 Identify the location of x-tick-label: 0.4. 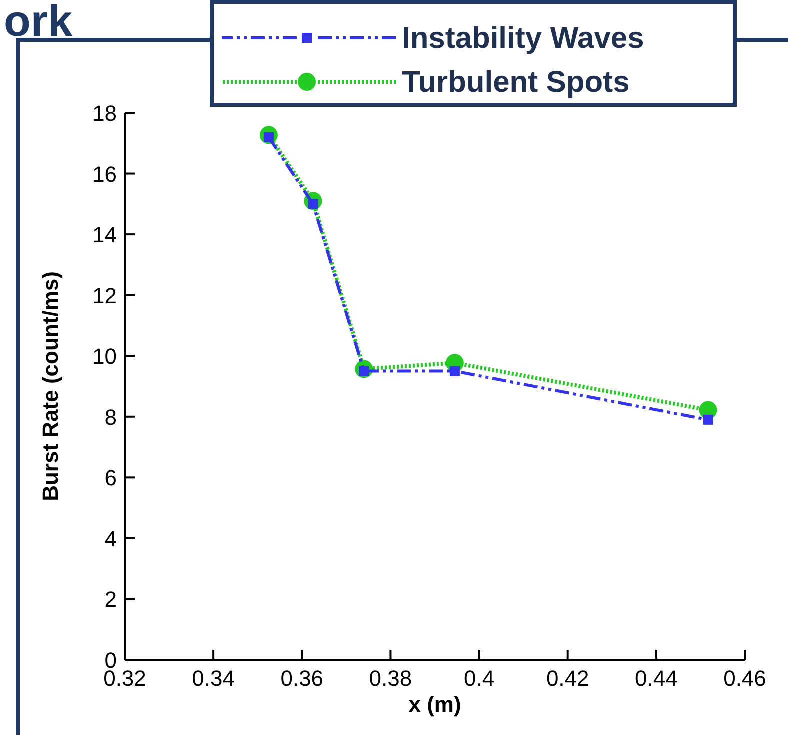
(479, 678).